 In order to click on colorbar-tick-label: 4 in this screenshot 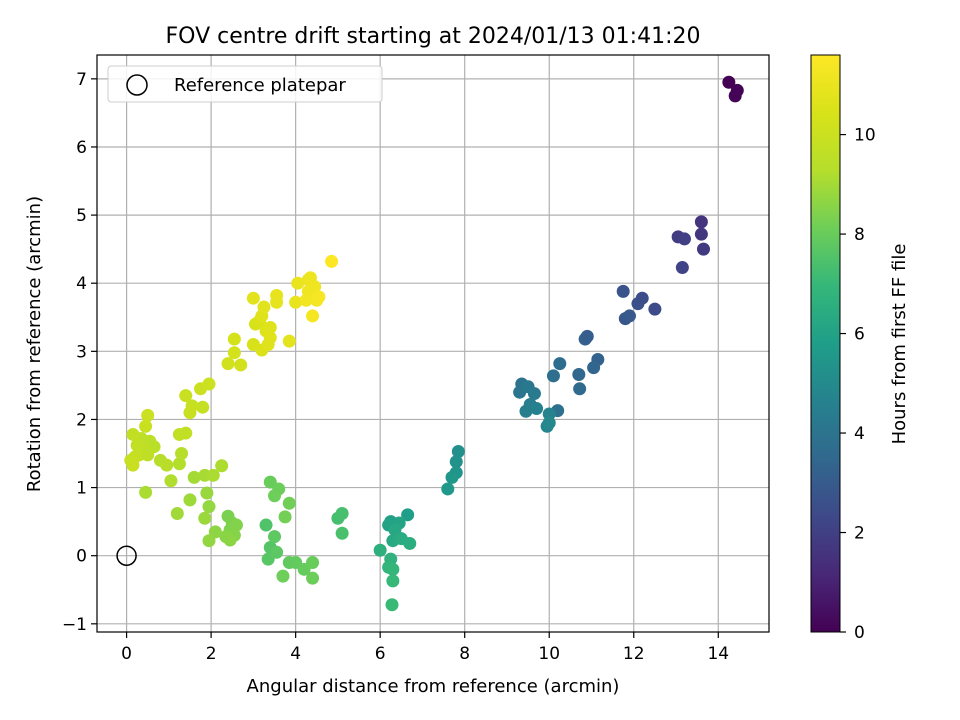, I will do `click(859, 434)`.